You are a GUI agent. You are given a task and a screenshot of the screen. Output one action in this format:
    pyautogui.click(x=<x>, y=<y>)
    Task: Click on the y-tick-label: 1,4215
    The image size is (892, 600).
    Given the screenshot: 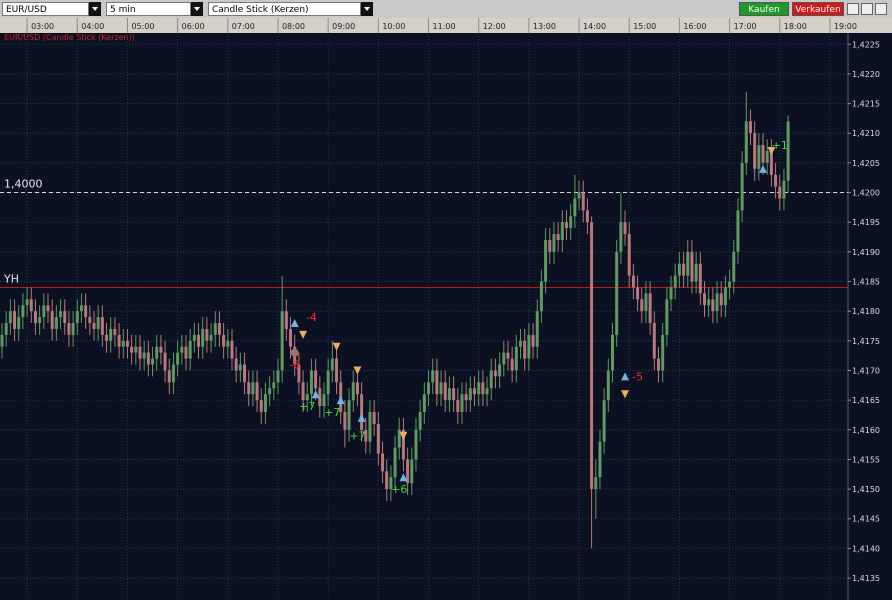 What is the action you would take?
    pyautogui.click(x=866, y=104)
    